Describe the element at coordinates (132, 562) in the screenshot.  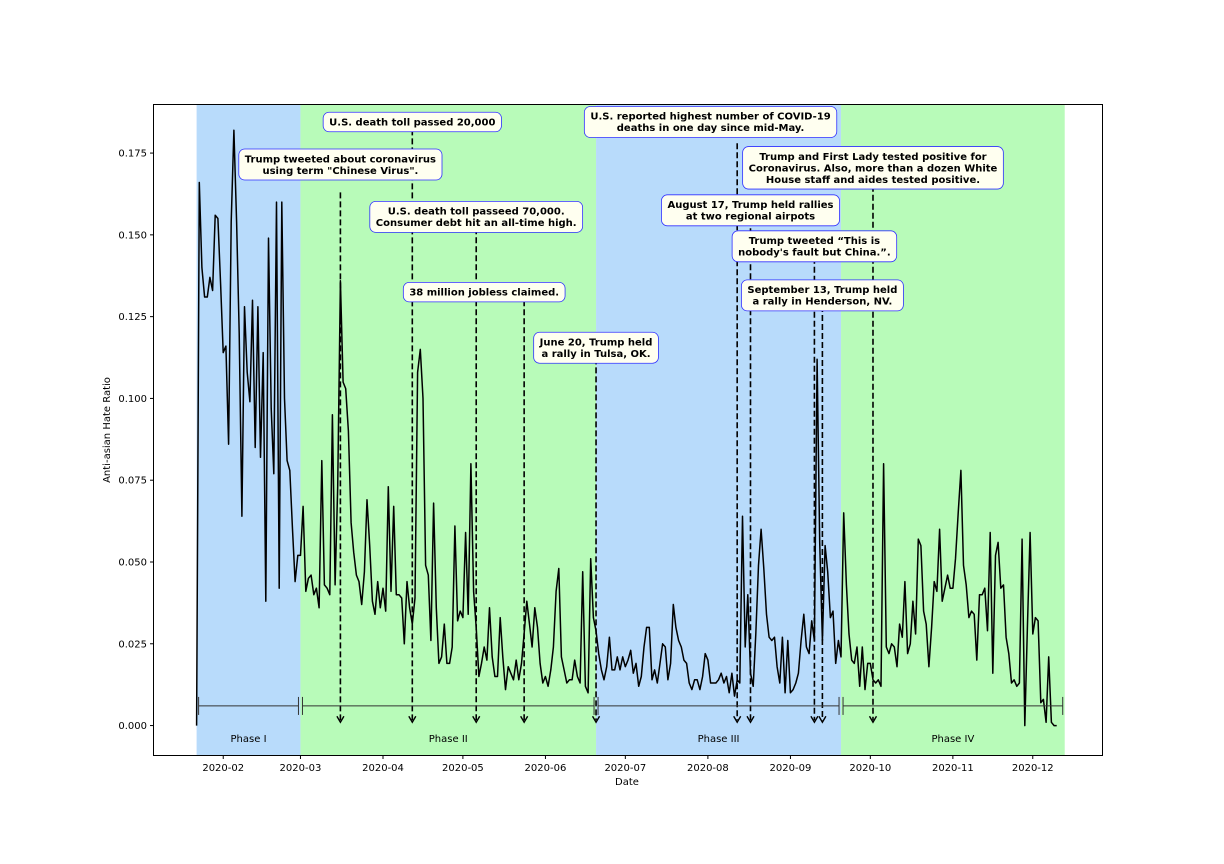
I see `y-tick-label: 0.050` at that location.